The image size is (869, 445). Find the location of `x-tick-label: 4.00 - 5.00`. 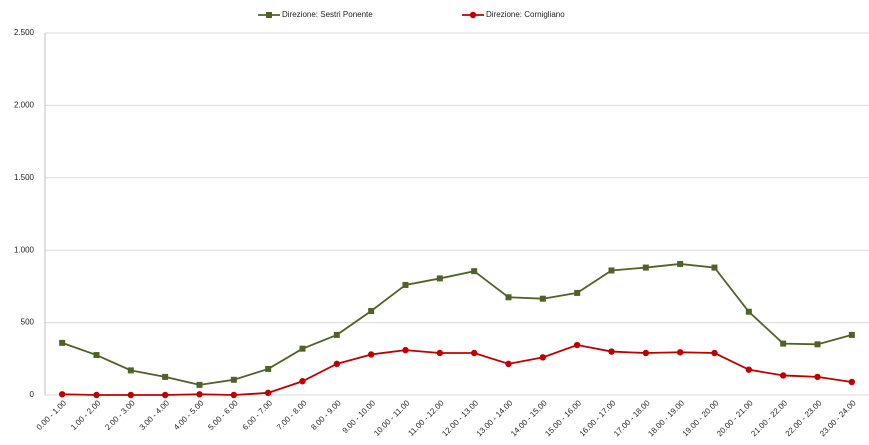

x-tick-label: 4.00 - 5.00 is located at coordinates (189, 415).